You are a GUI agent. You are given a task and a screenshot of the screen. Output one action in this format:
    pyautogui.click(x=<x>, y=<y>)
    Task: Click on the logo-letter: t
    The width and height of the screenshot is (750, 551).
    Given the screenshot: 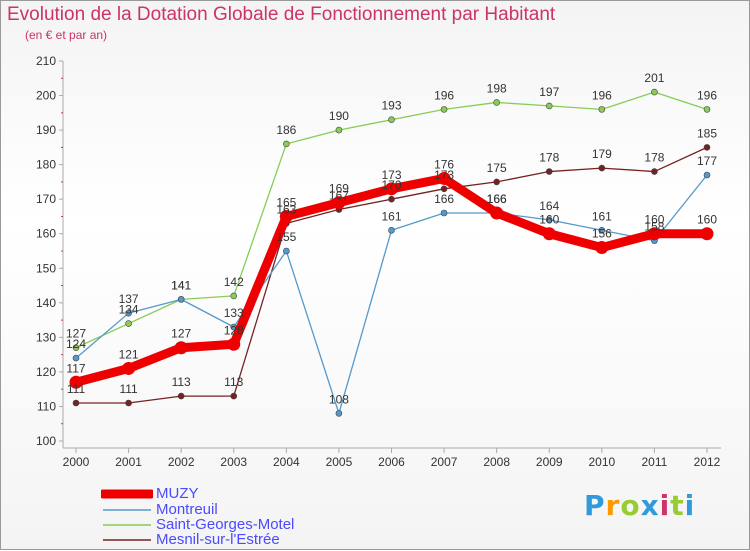 What is the action you would take?
    pyautogui.click(x=677, y=505)
    